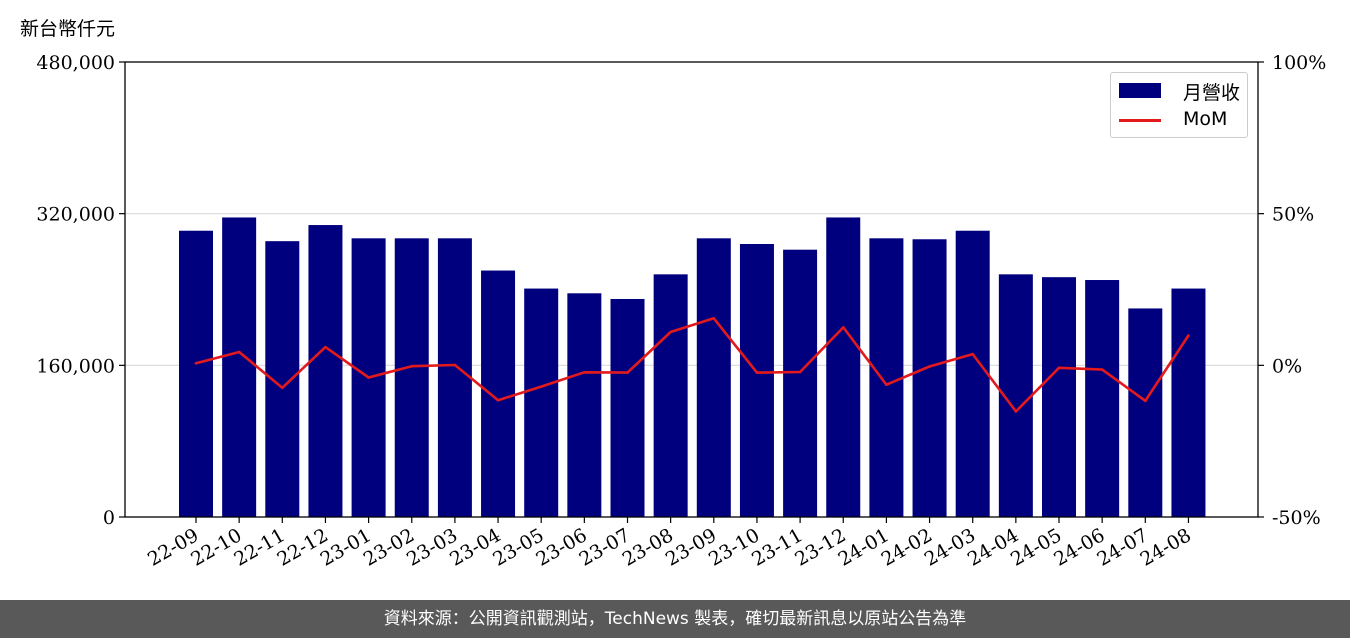 This screenshot has width=1350, height=638. What do you see at coordinates (75, 215) in the screenshot?
I see `left-tick-label: 320,000` at bounding box center [75, 215].